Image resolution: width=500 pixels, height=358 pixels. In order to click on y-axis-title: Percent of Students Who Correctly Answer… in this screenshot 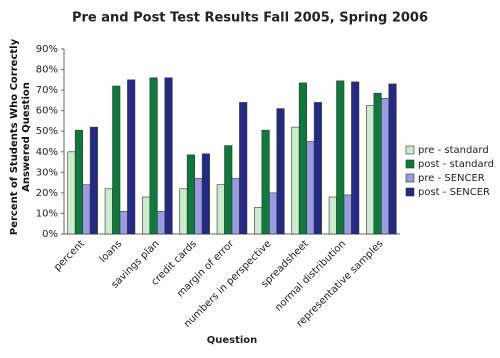, I will do `click(20, 137)`.